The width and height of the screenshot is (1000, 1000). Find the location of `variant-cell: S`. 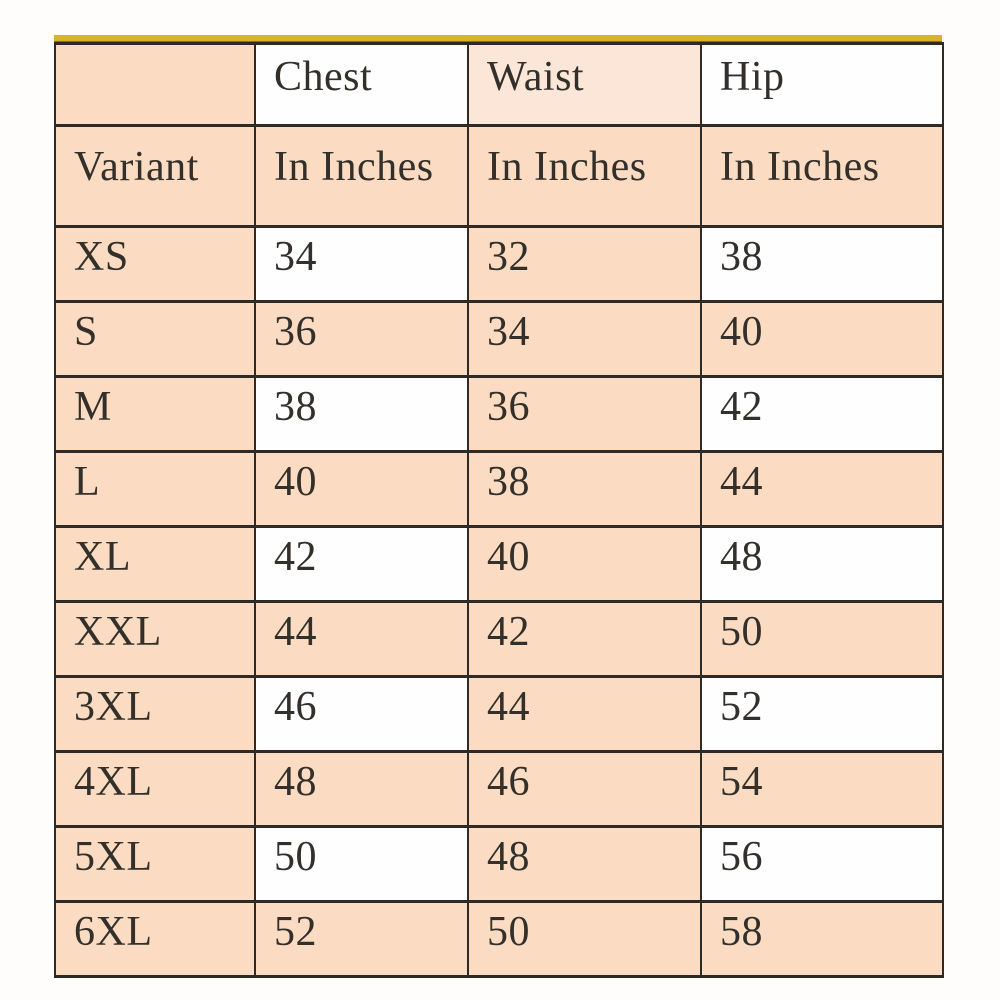

variant-cell: S is located at coordinates (155, 339).